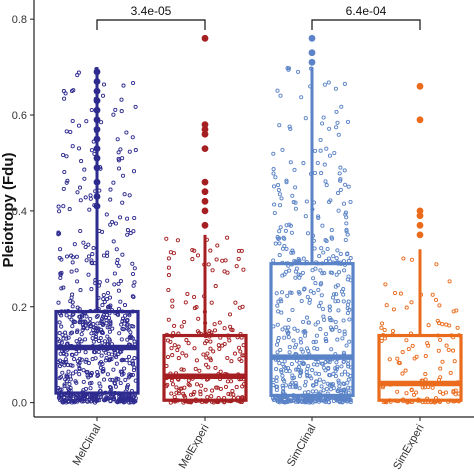  What do you see at coordinates (312, 38) in the screenshot?
I see `outlier-point-simclinal` at bounding box center [312, 38].